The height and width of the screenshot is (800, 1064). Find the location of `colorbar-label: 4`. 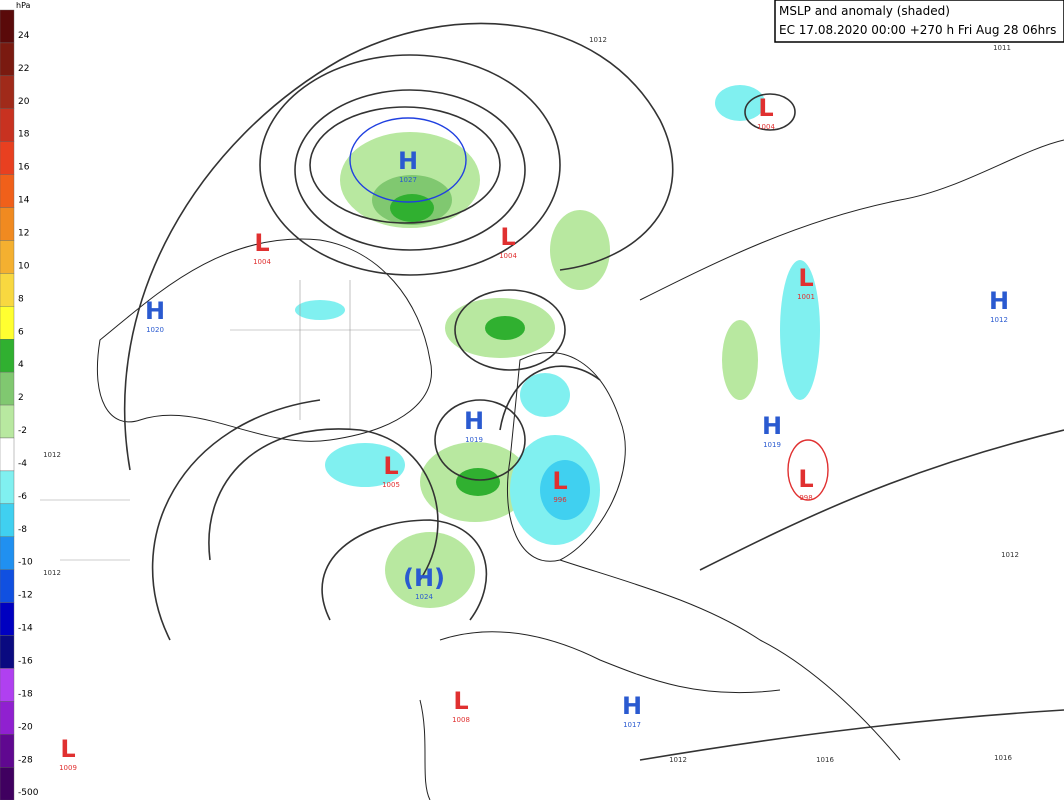

colorbar-label: 4 is located at coordinates (21, 365).